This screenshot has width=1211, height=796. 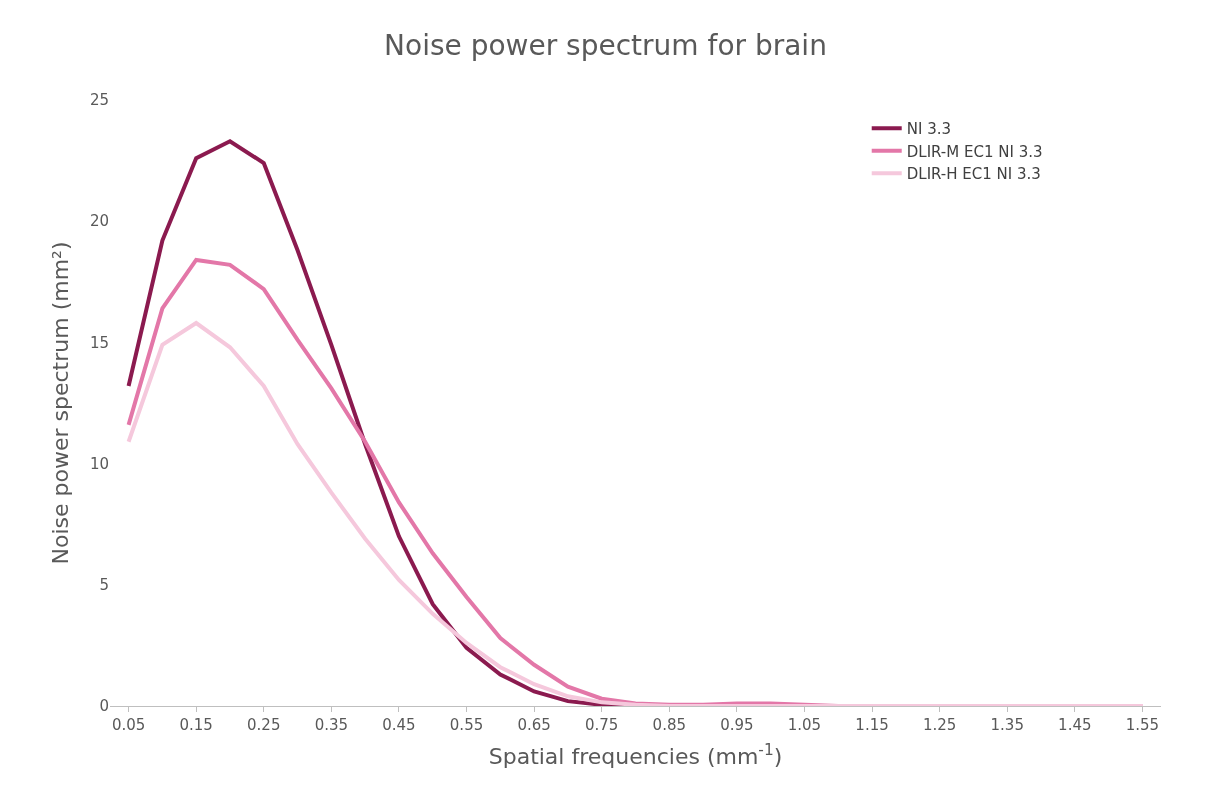 What do you see at coordinates (939, 725) in the screenshot?
I see `x-tick-label: 1.25` at bounding box center [939, 725].